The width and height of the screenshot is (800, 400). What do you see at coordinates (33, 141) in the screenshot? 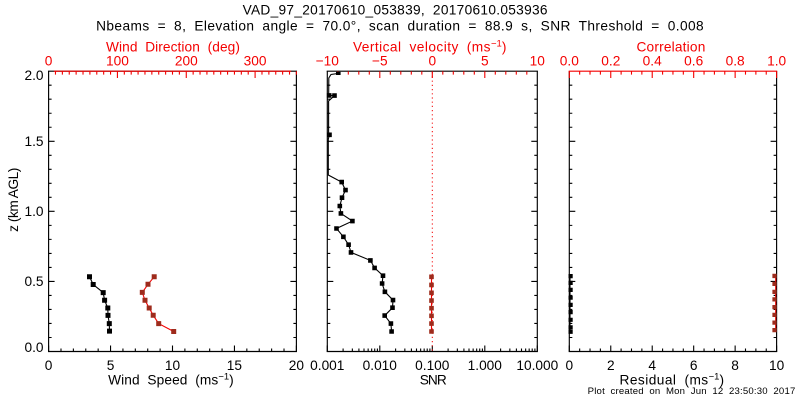
I see `svg-text: 1.5` at bounding box center [33, 141].